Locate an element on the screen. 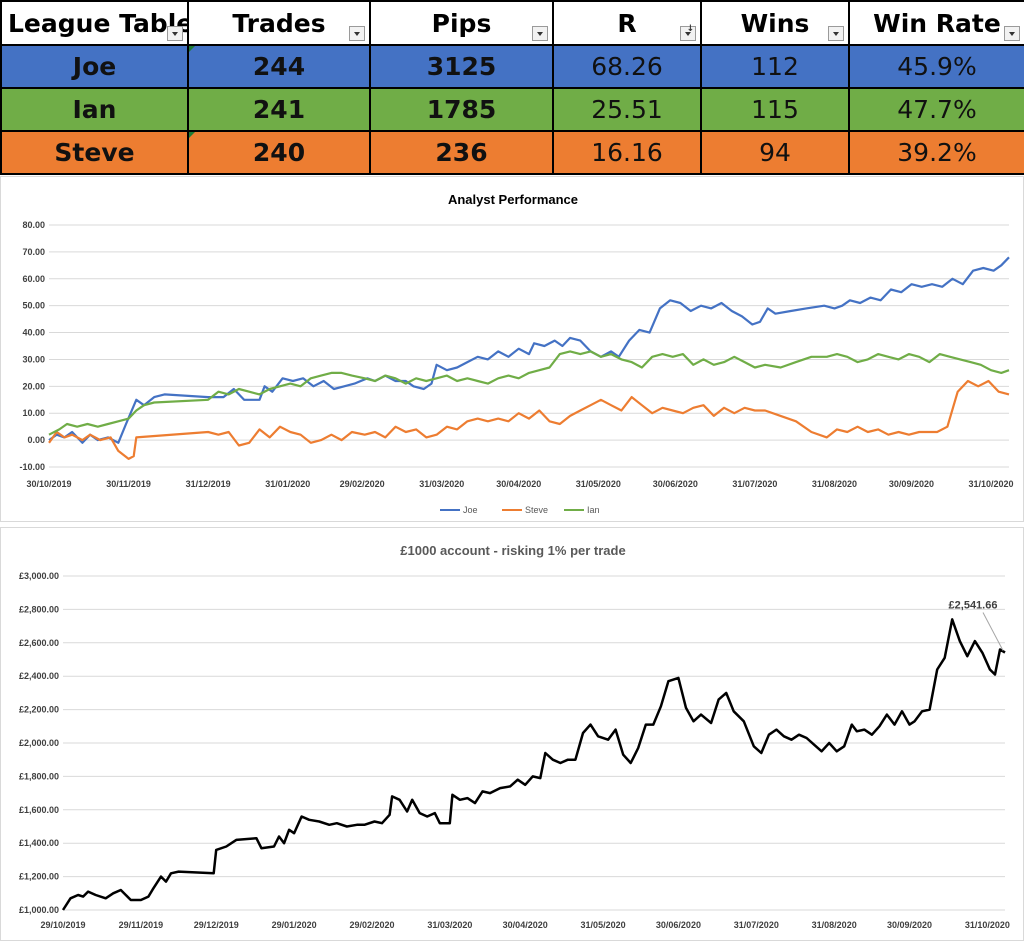 Image resolution: width=1024 pixels, height=945 pixels. pips-cell: 1785 is located at coordinates (461, 109).